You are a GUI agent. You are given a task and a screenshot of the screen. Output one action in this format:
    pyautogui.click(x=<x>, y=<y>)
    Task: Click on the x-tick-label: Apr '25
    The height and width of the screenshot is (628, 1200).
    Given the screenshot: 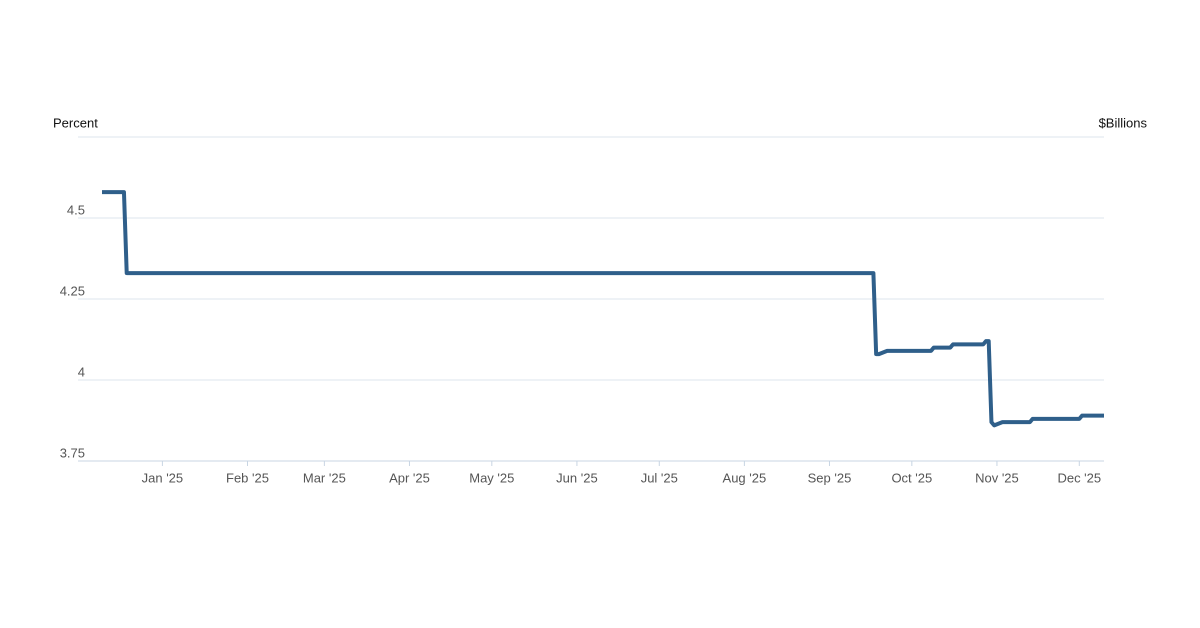 What is the action you would take?
    pyautogui.click(x=409, y=477)
    